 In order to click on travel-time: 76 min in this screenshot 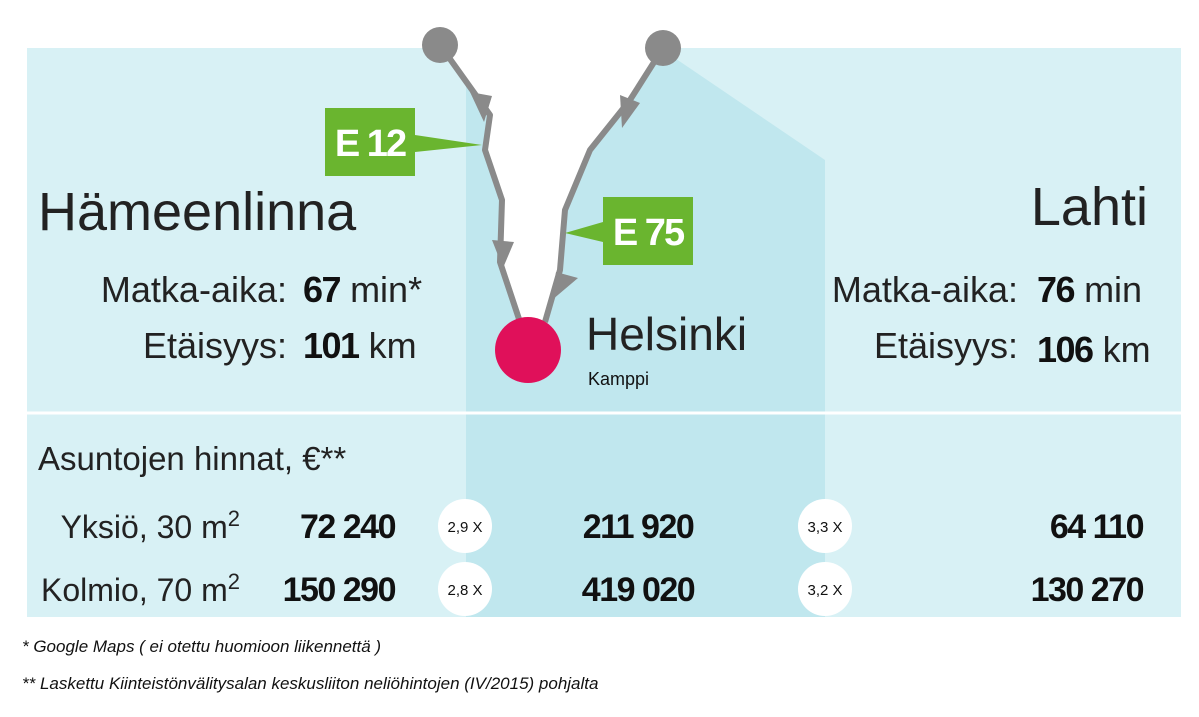, I will do `click(1089, 289)`.